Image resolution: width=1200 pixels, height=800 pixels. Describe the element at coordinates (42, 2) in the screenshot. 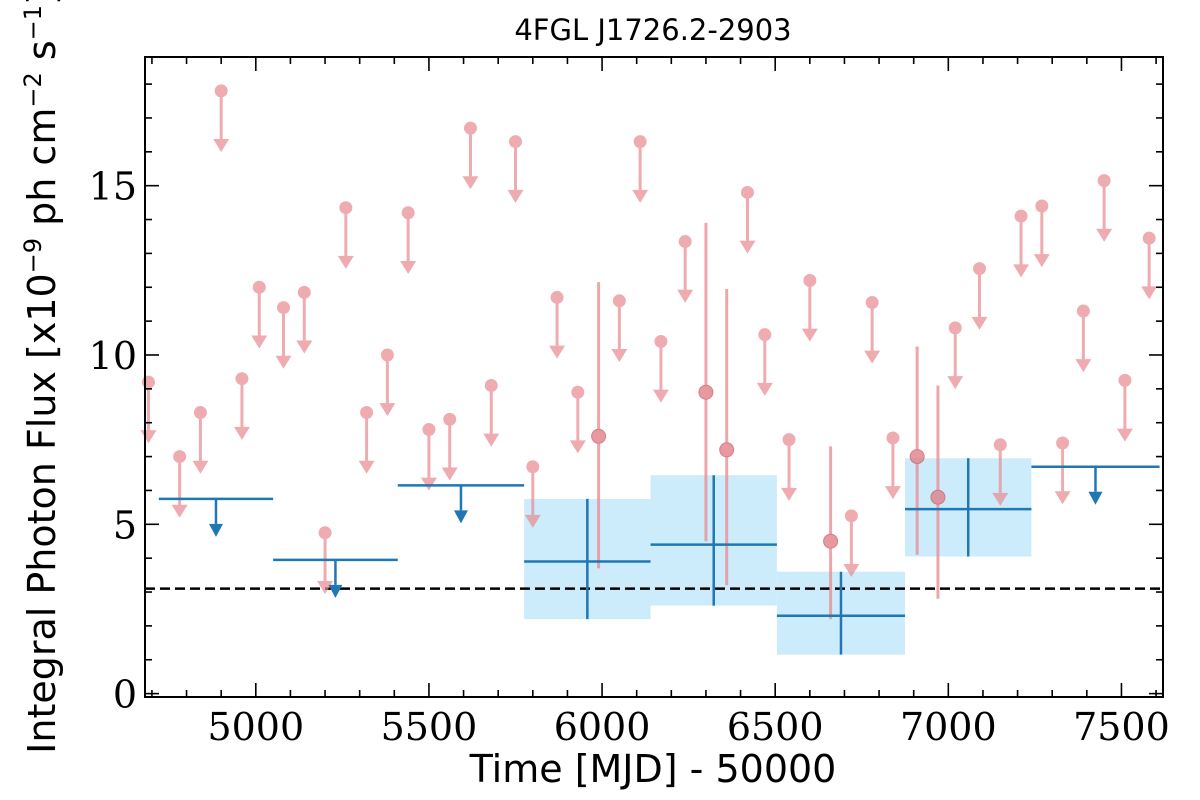

I see `y-axis-label-end: ]` at that location.